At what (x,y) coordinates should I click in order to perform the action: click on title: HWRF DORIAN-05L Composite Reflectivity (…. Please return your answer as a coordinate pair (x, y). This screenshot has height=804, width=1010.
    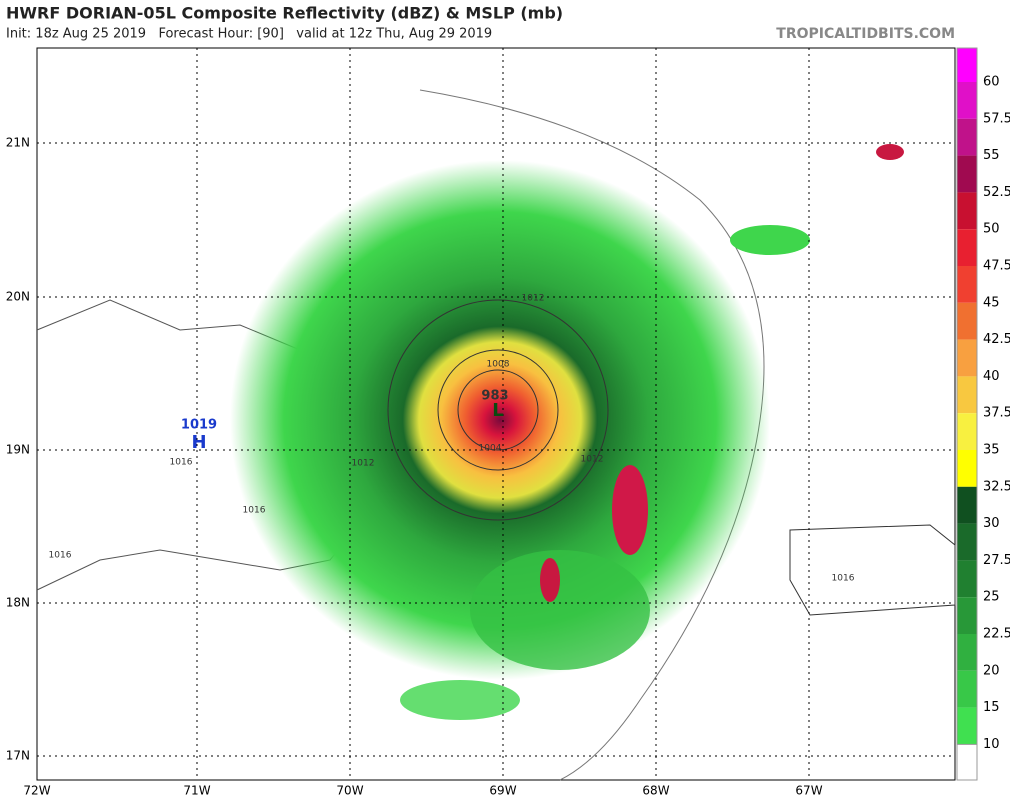
    Looking at the image, I should click on (284, 13).